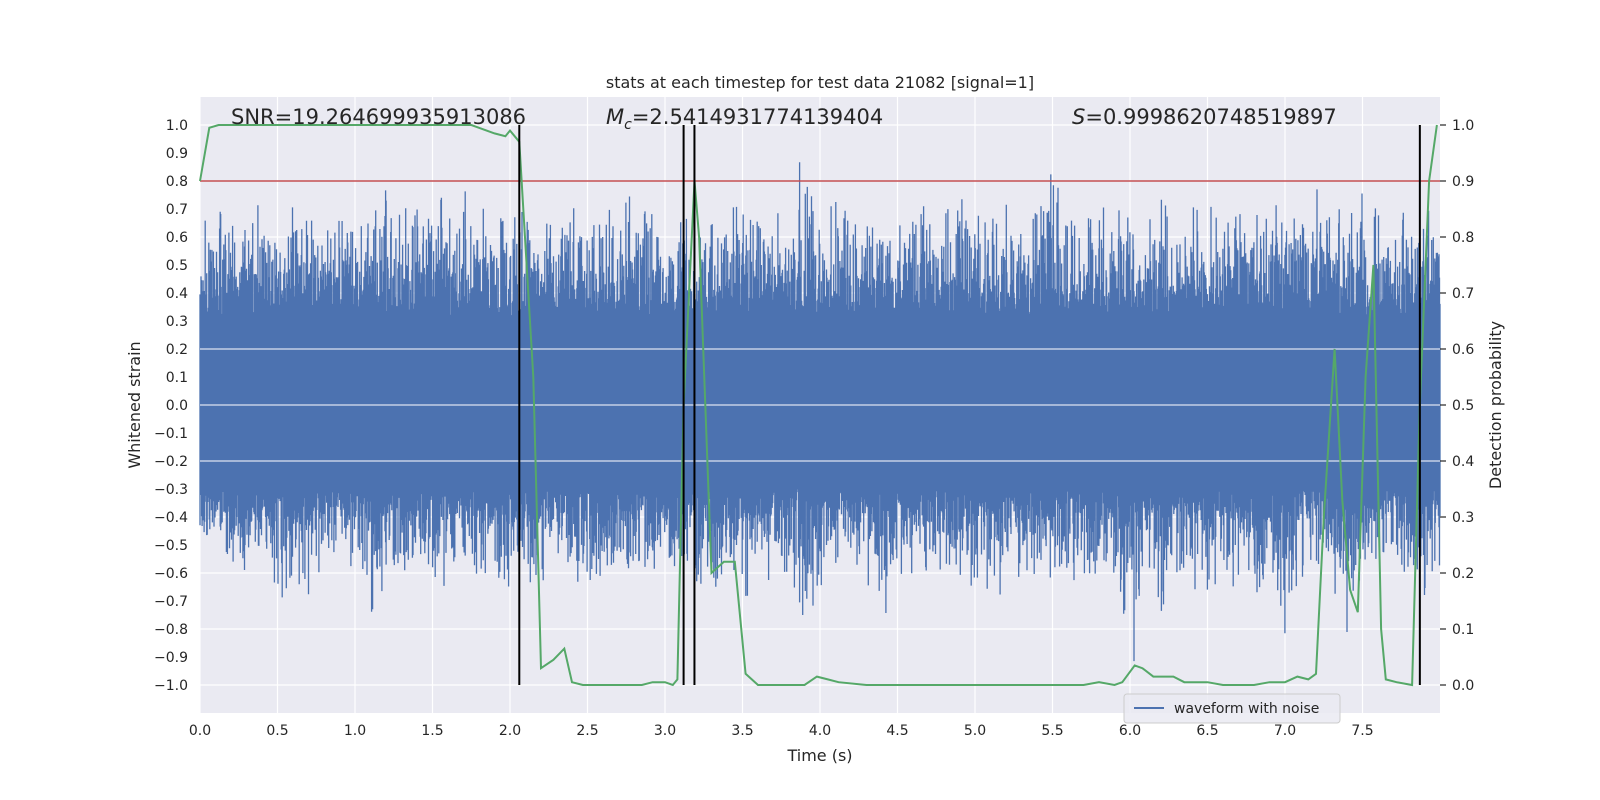 Image resolution: width=1600 pixels, height=800 pixels. Describe the element at coordinates (1078, 117) in the screenshot. I see `s-symbol: S` at that location.